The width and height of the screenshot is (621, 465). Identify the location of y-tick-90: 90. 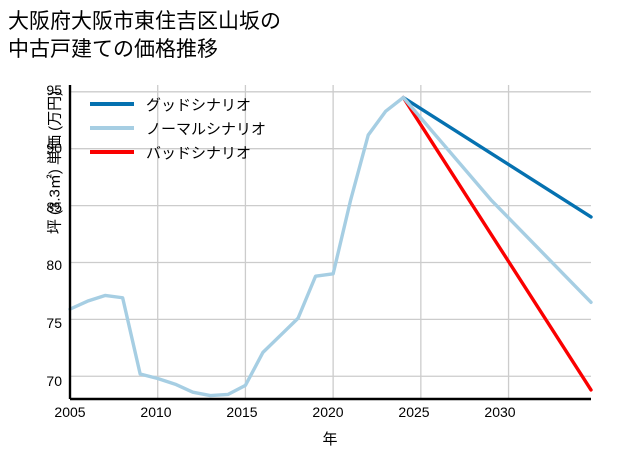
(54, 148).